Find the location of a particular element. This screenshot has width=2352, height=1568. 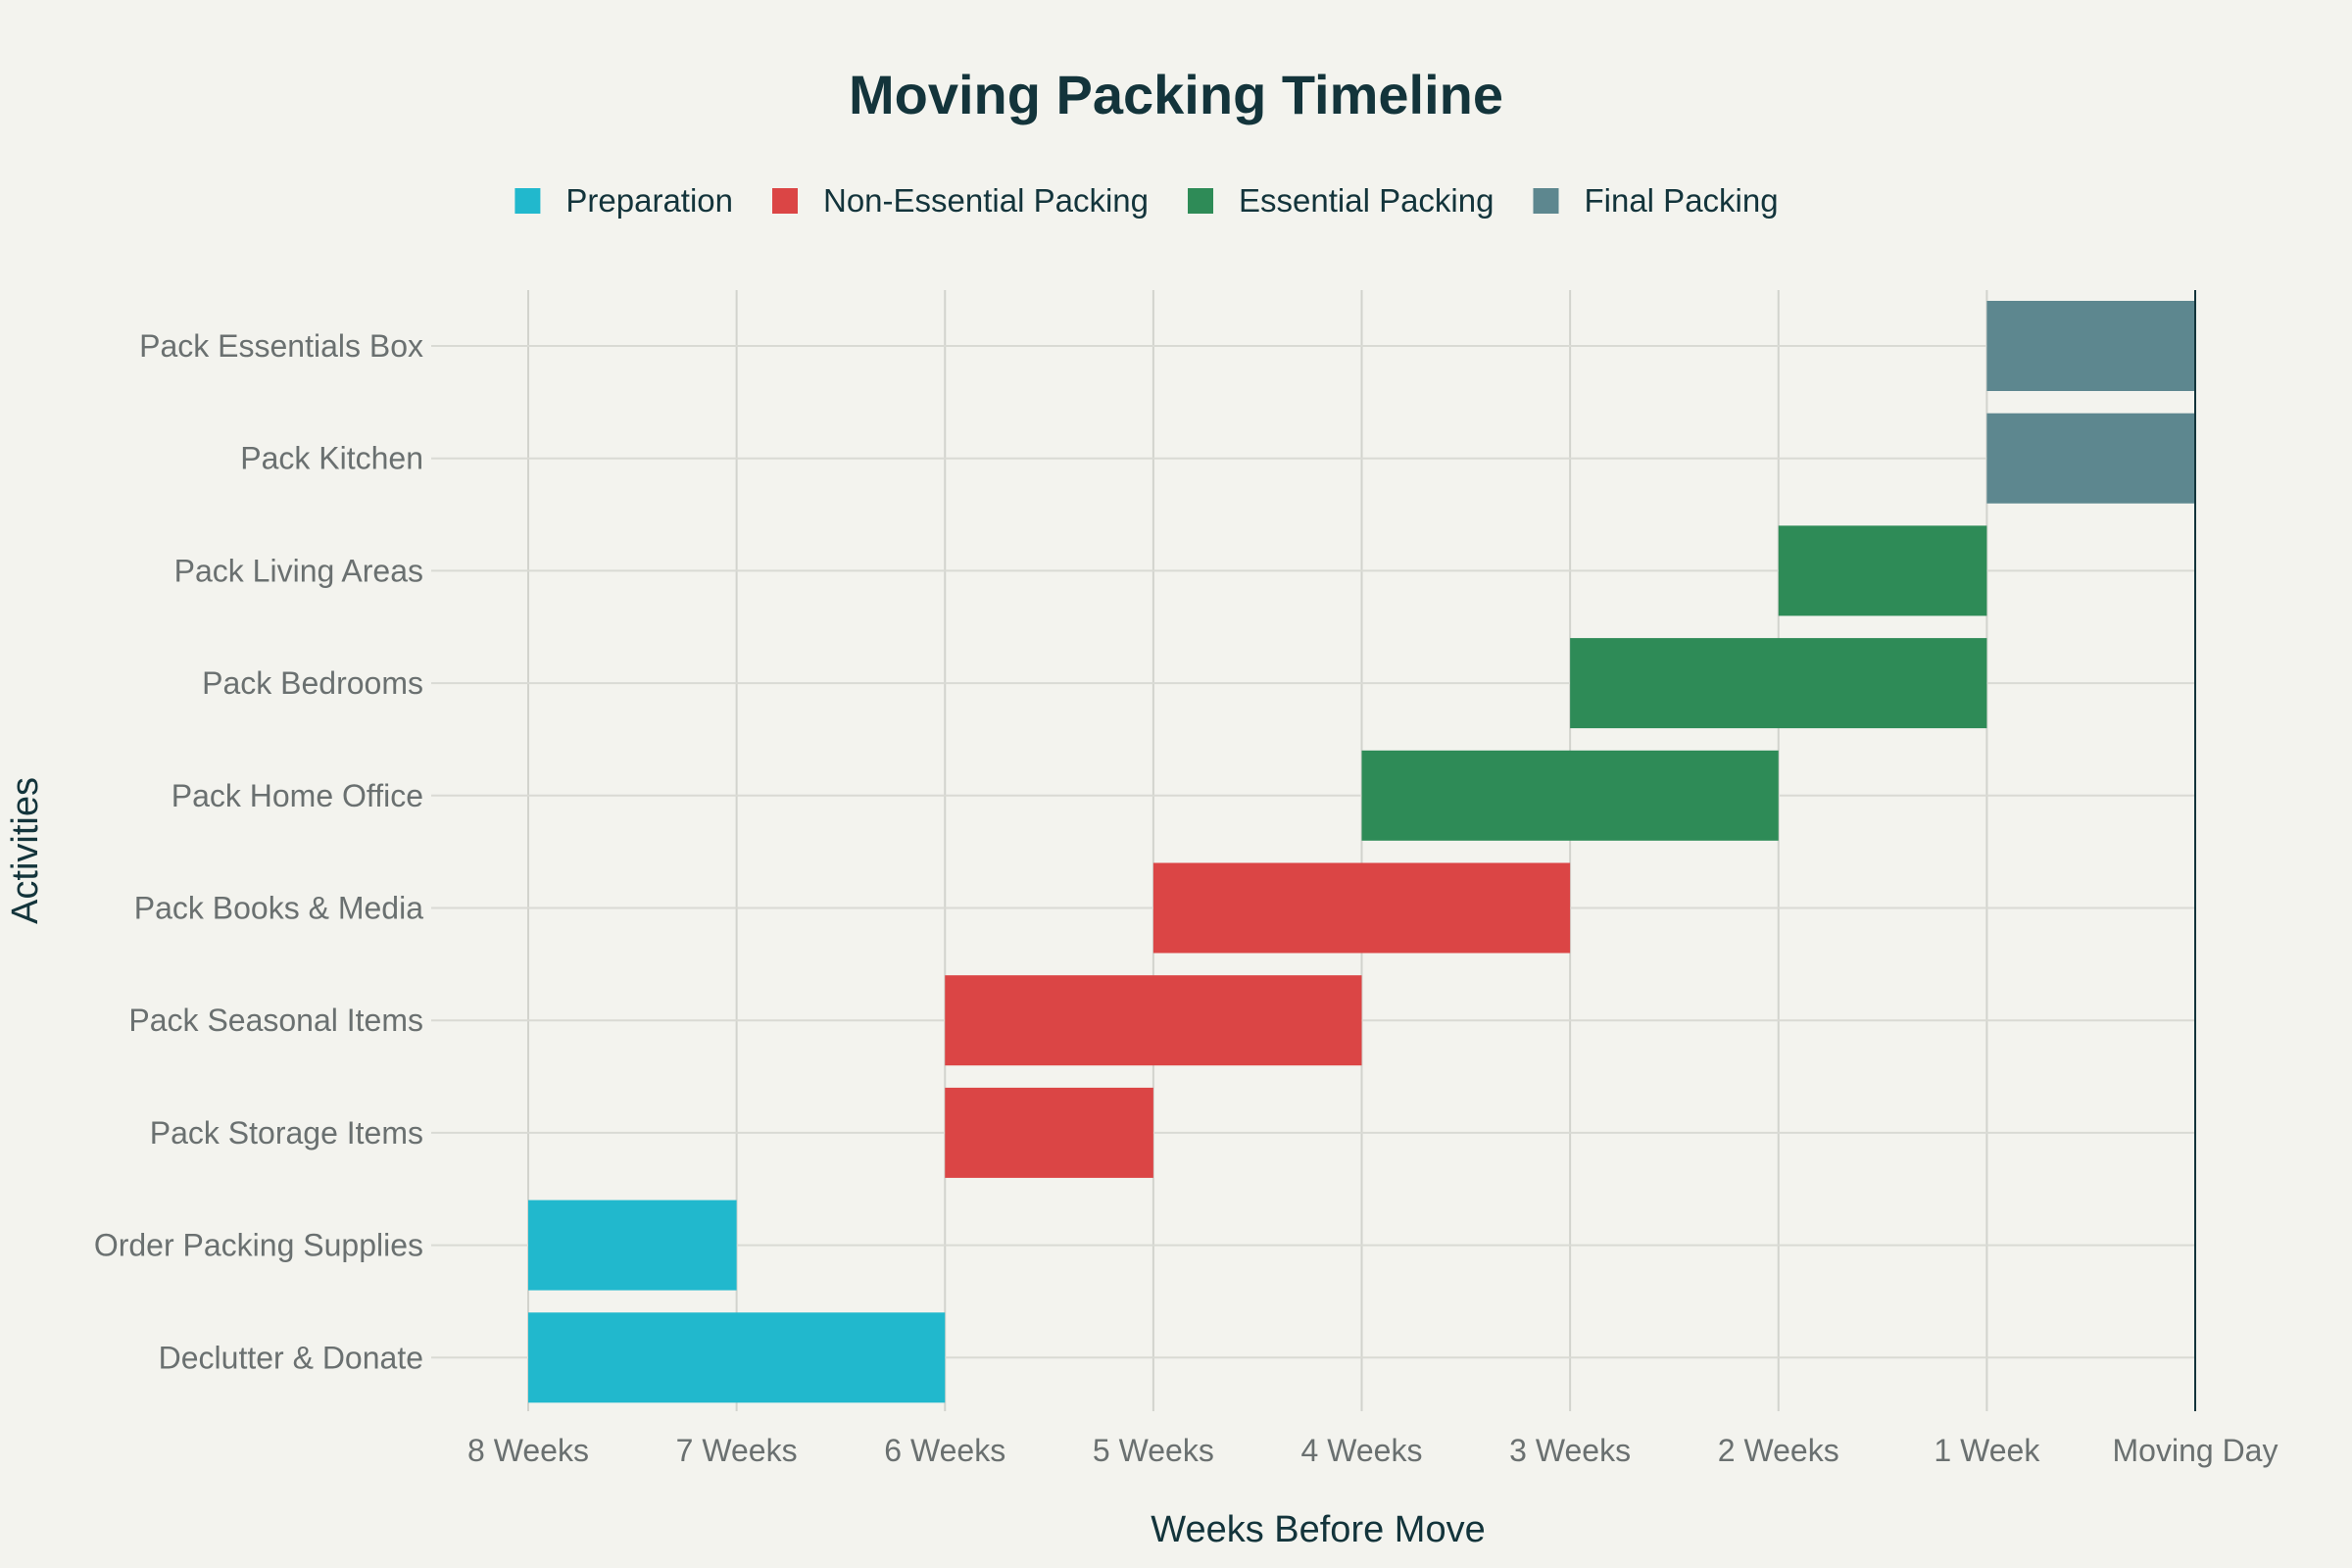

bar-pack-seasonal-items is located at coordinates (1153, 1020).